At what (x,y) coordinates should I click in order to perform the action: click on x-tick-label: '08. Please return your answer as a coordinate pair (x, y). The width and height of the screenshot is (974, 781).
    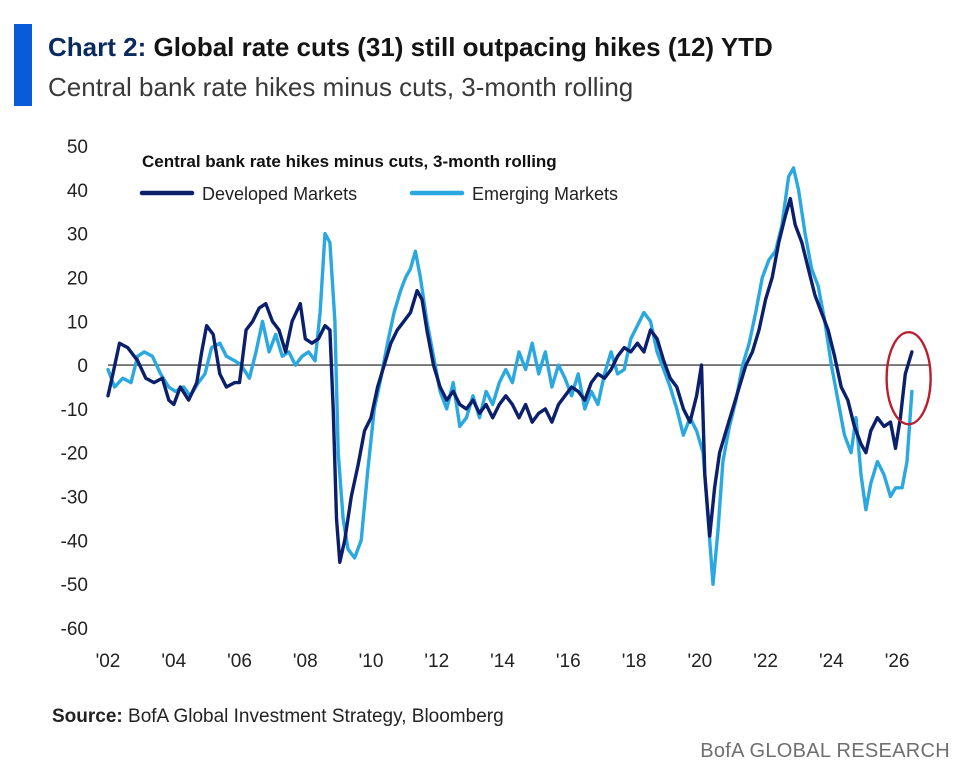
    Looking at the image, I should click on (305, 661).